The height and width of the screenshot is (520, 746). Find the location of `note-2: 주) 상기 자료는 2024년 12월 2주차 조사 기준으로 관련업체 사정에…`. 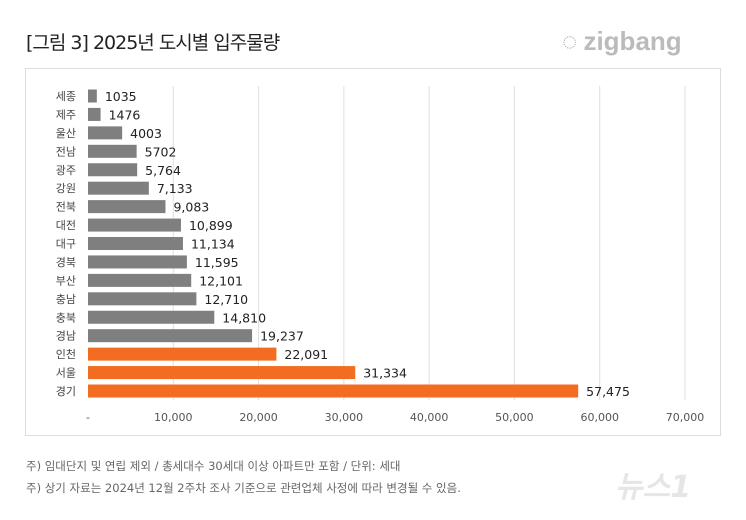

note-2: 주) 상기 자료는 2024년 12월 2주차 조사 기준으로 관련업체 사정에… is located at coordinates (243, 488).